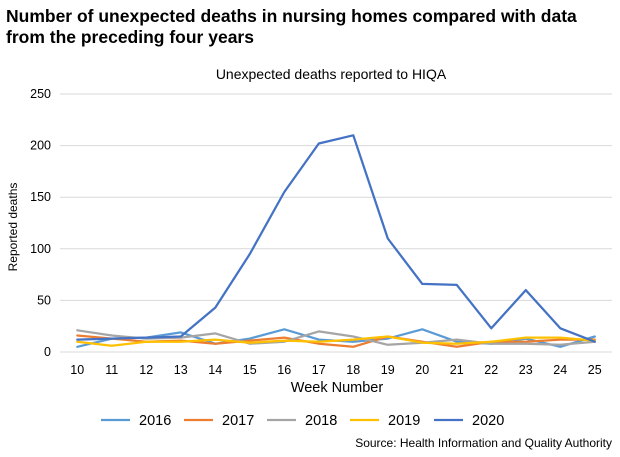 This screenshot has height=457, width=620. What do you see at coordinates (40, 223) in the screenshot?
I see `y-axis-ticks: 0 50 100 150 200 250` at bounding box center [40, 223].